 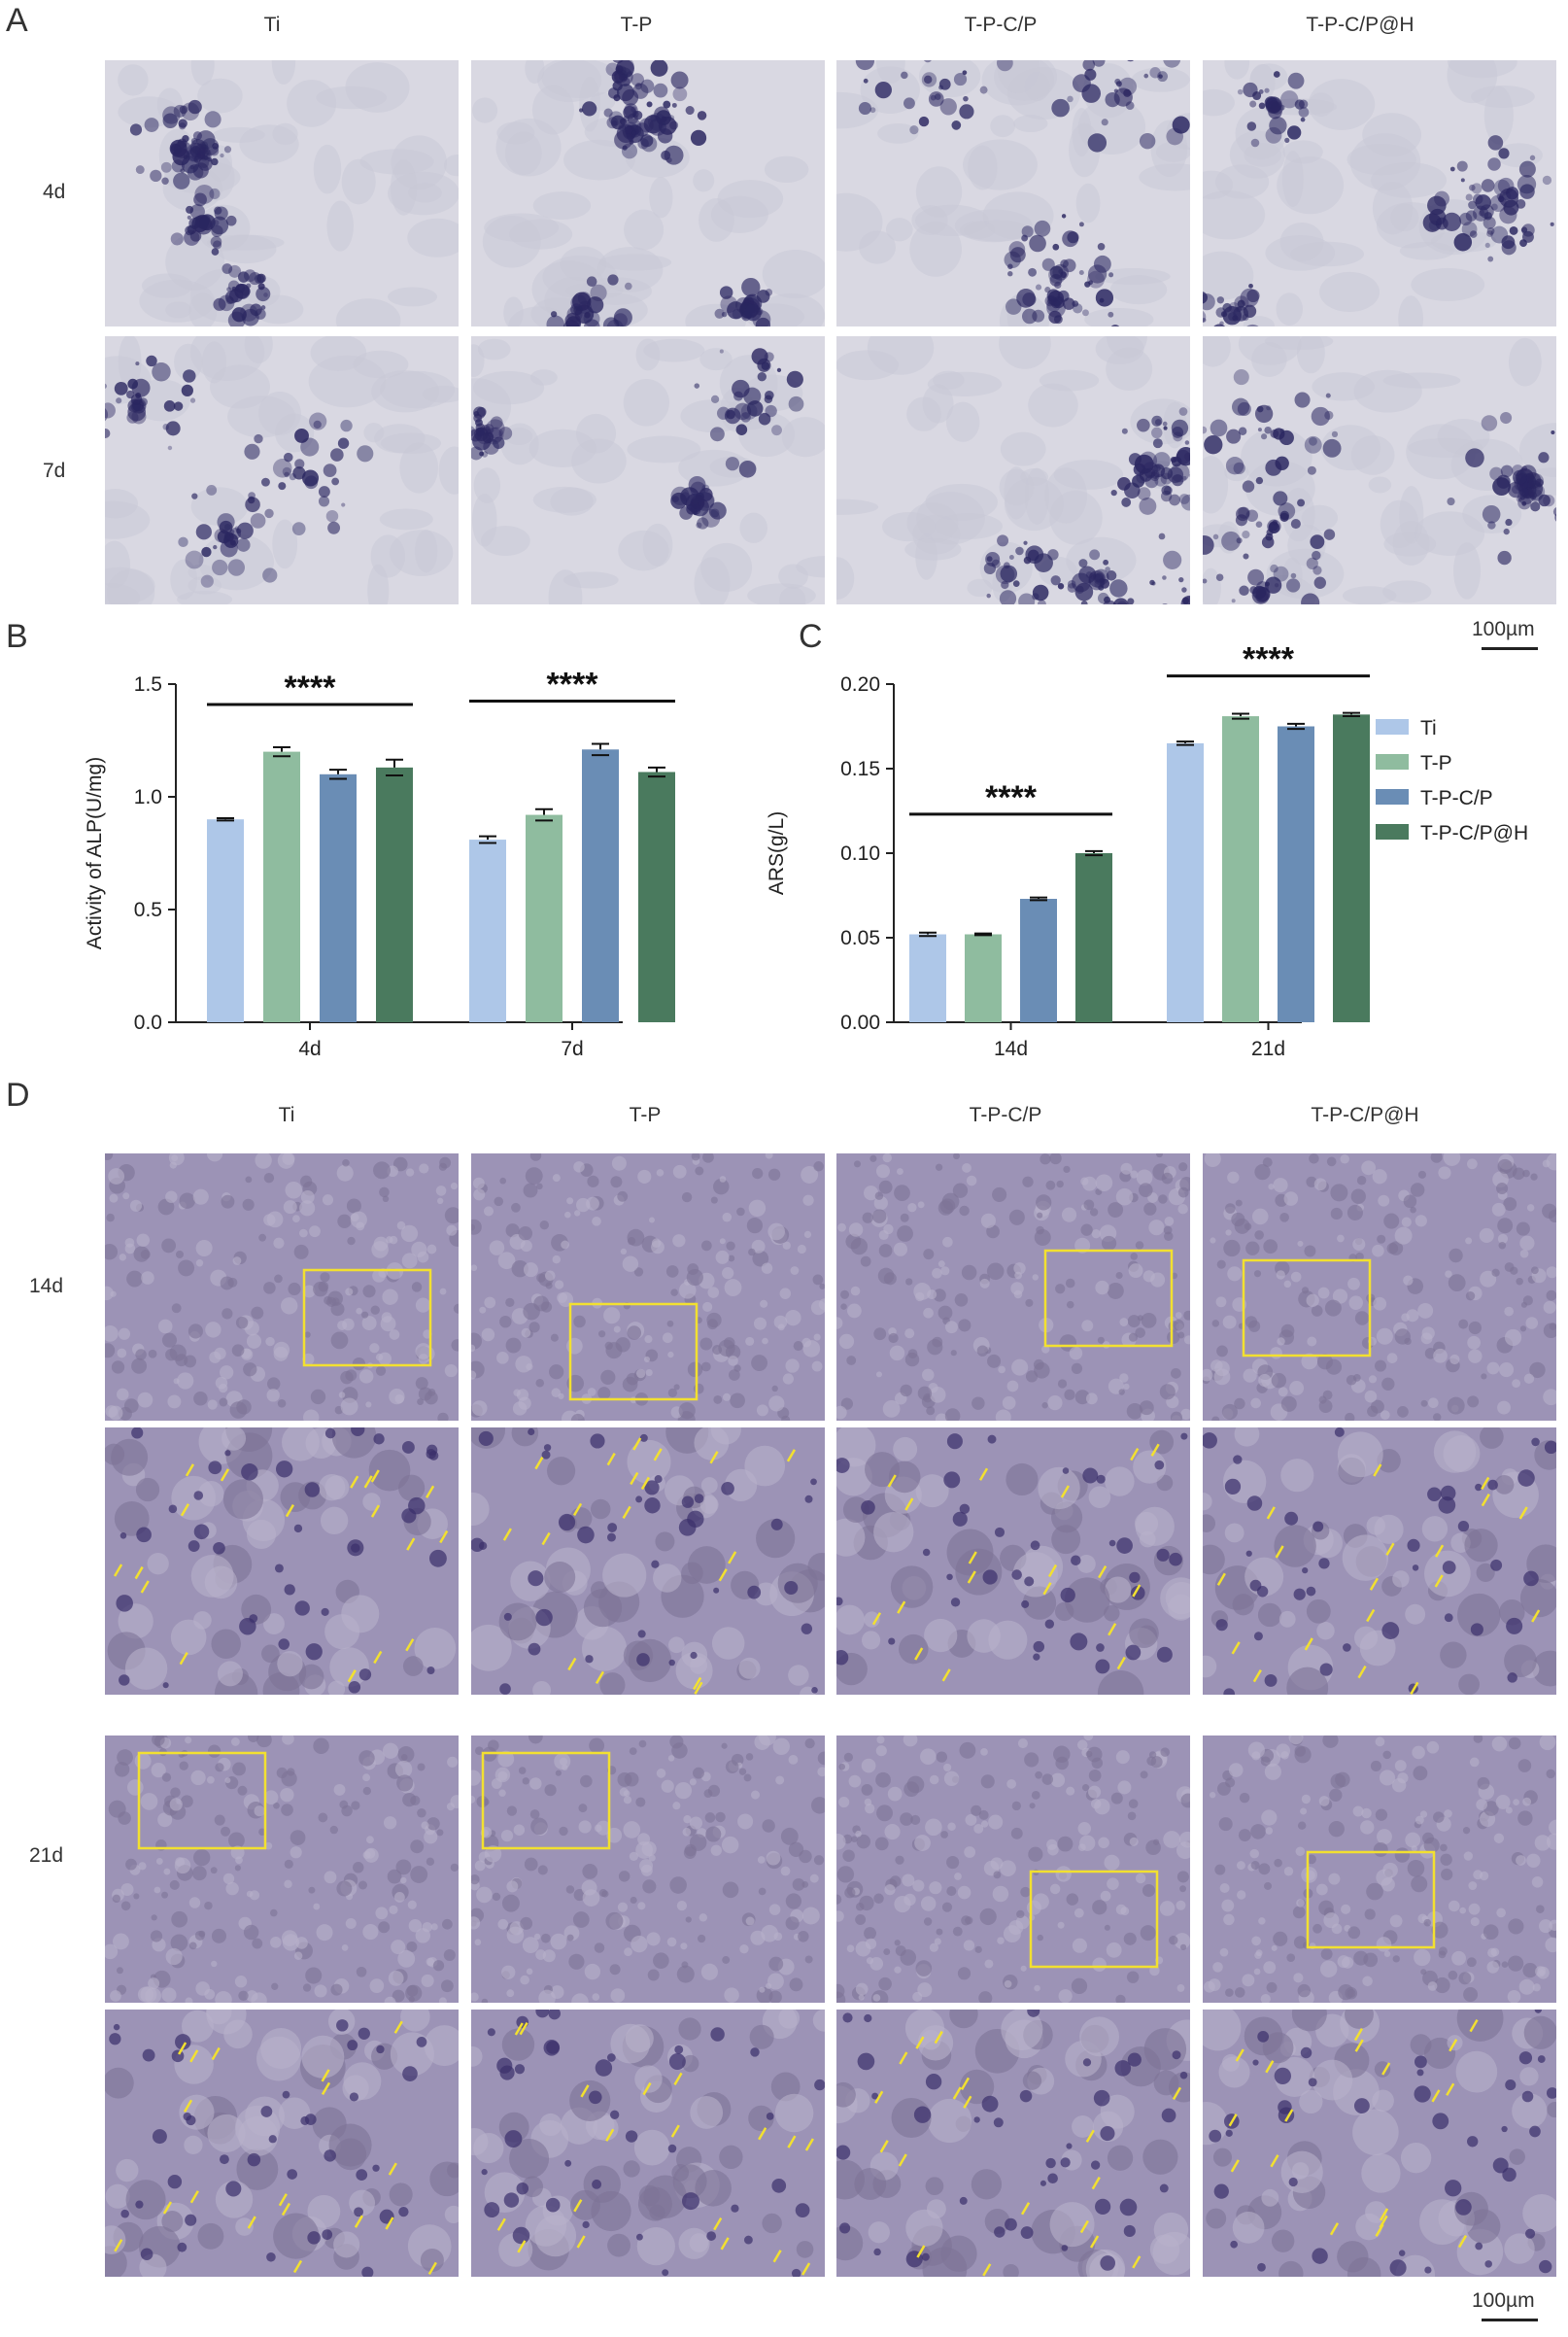 I want to click on panel-b-letter: B, so click(x=17, y=636).